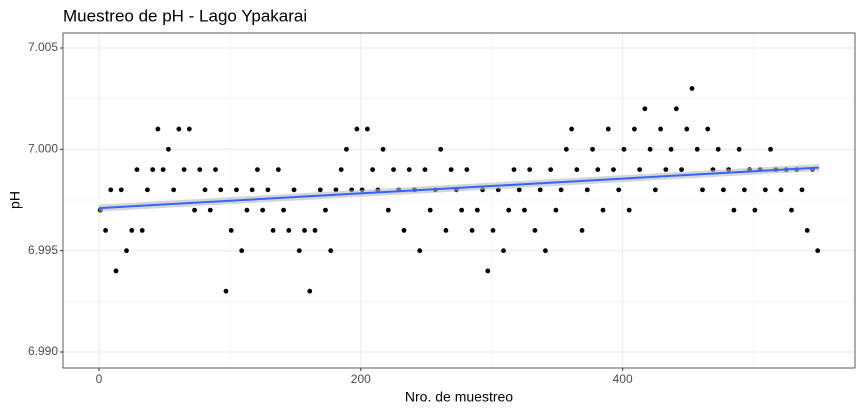  Describe the element at coordinates (185, 15) in the screenshot. I see `chart-title: Muestreo de pH - Lago Ypakarai` at that location.